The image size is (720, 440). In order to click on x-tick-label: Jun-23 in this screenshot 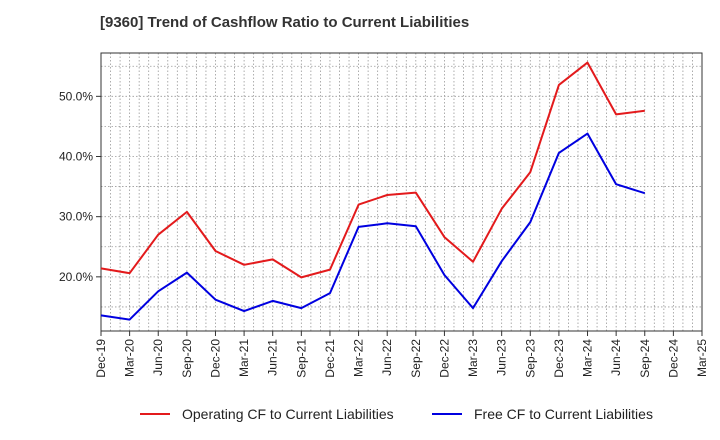, I will do `click(502, 357)`.